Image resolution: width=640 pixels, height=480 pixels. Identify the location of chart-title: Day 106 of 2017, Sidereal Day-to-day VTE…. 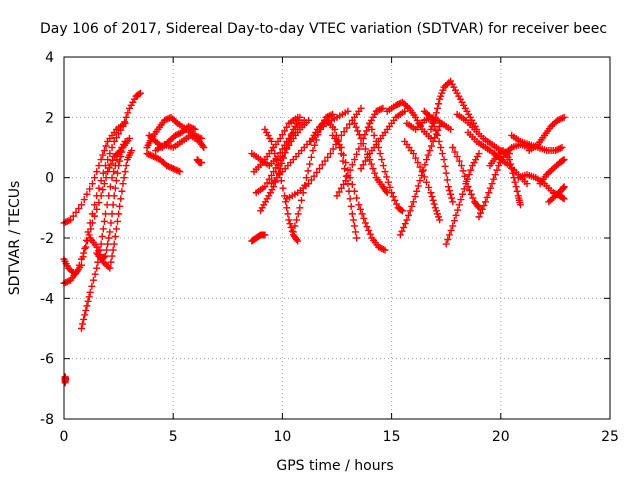
(323, 29).